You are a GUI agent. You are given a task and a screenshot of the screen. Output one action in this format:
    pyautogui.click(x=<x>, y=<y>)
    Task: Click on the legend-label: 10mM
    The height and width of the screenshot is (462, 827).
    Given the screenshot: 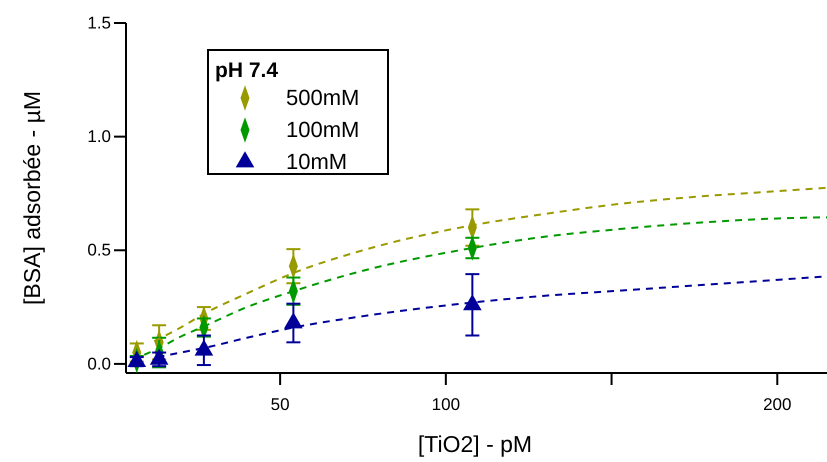 What is the action you would take?
    pyautogui.click(x=317, y=161)
    